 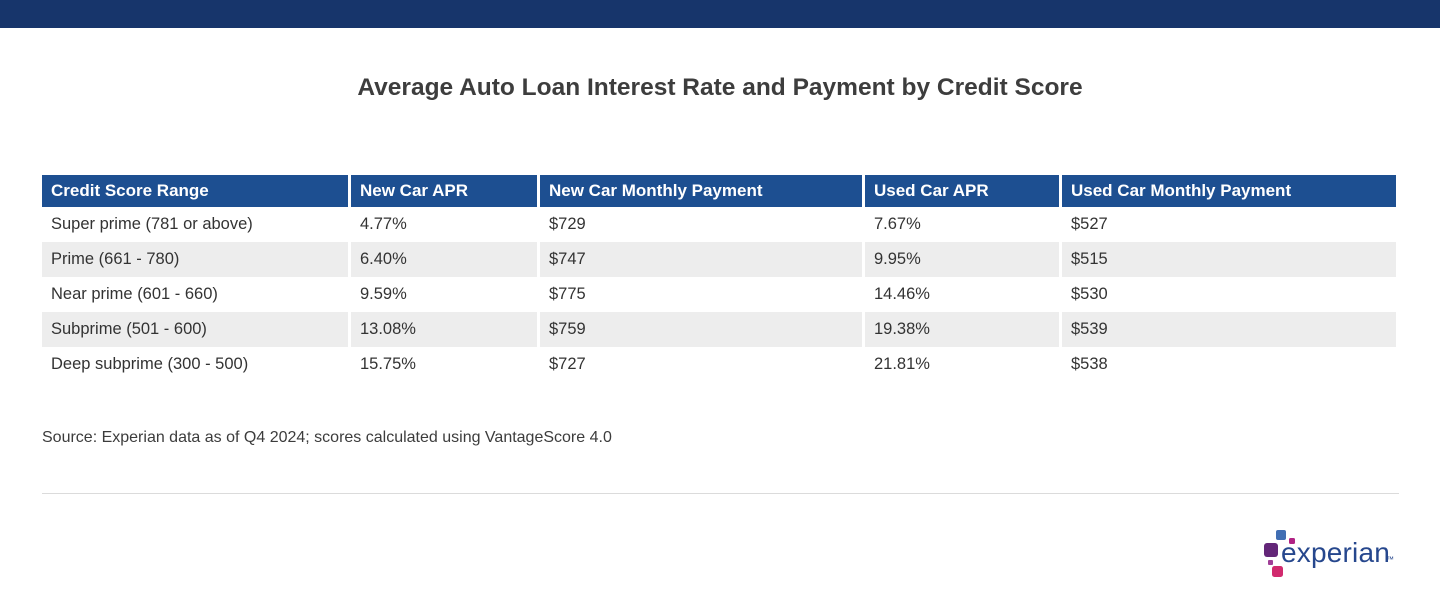 What do you see at coordinates (699, 259) in the screenshot?
I see `table-cell: $747` at bounding box center [699, 259].